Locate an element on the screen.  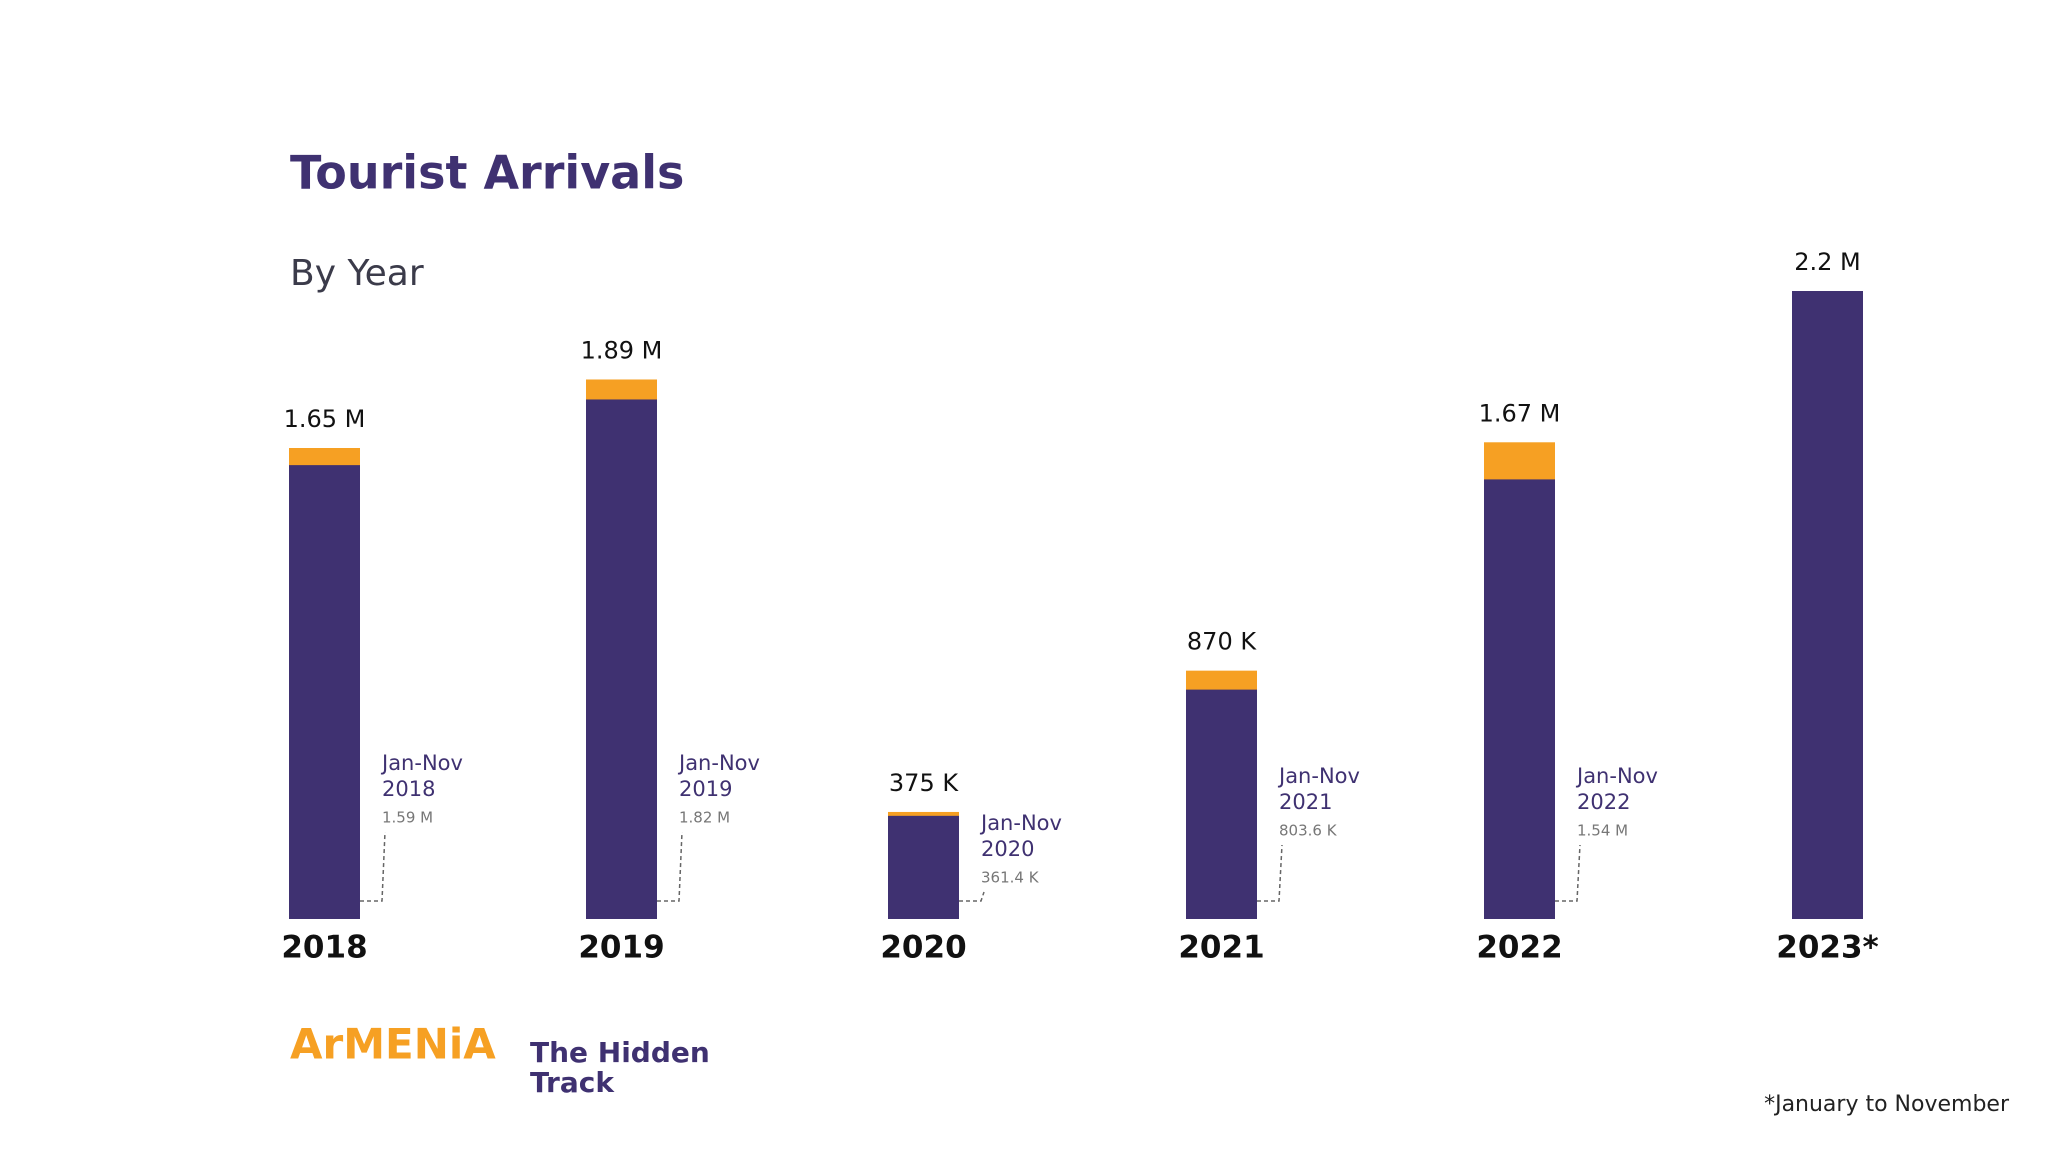
value-label: 1.89 M is located at coordinates (622, 350).